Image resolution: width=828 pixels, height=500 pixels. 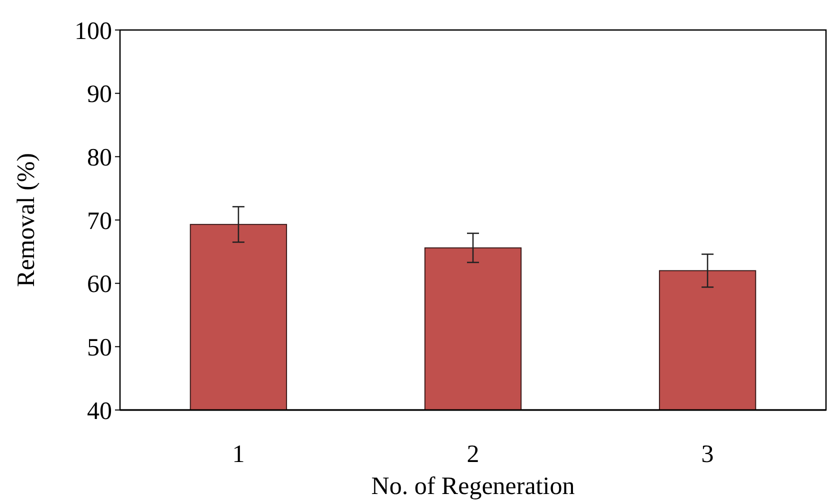 I want to click on y-tick-label: 70, so click(x=99, y=221).